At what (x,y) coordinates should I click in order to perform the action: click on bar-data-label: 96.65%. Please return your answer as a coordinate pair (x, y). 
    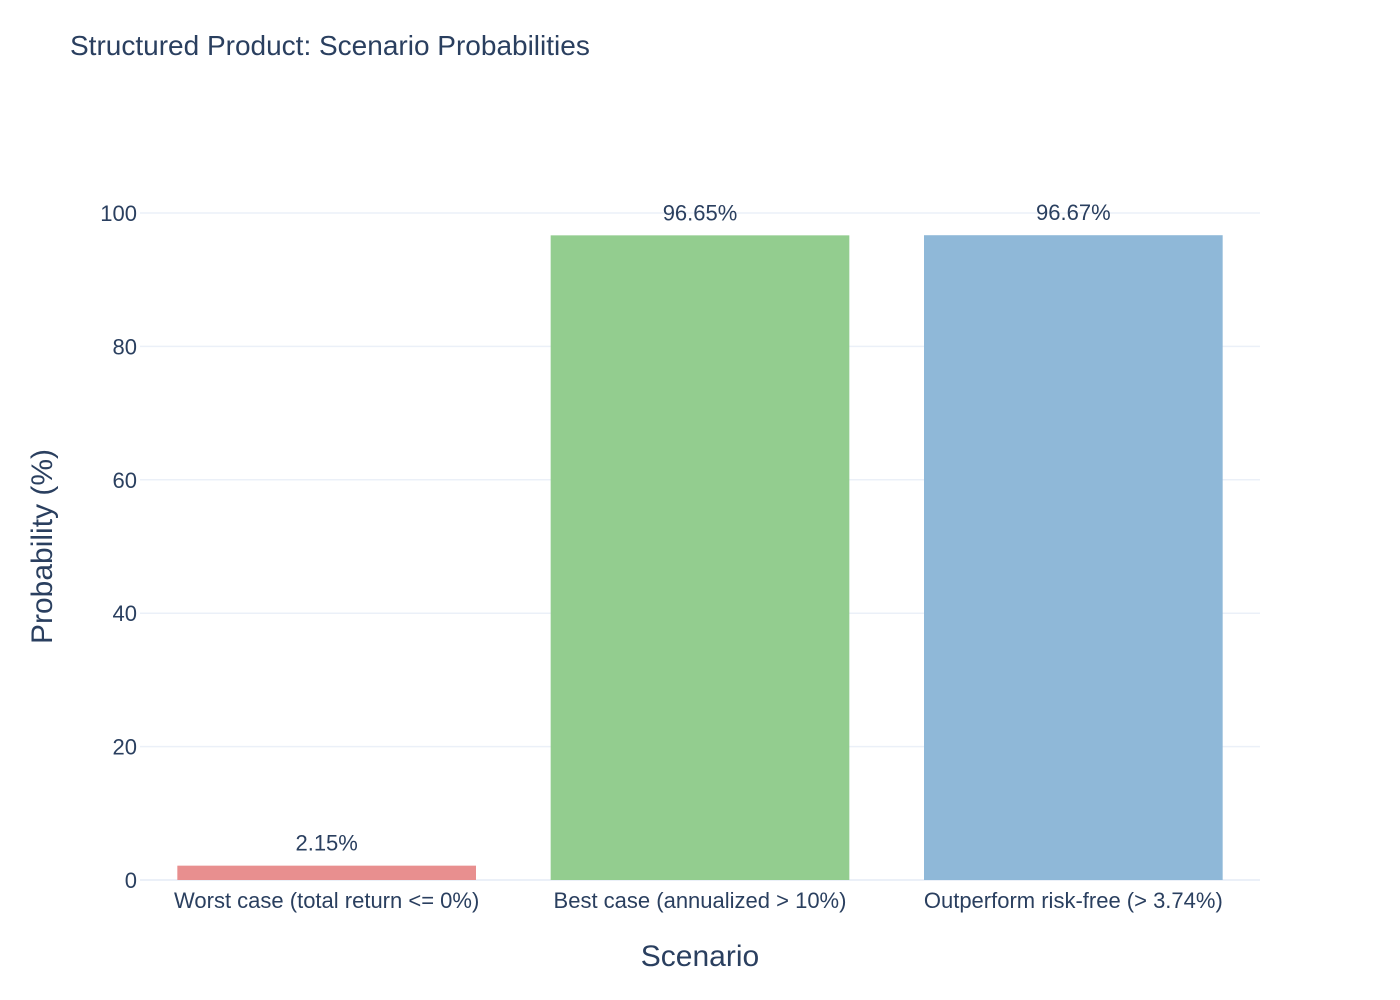
    Looking at the image, I should click on (700, 212).